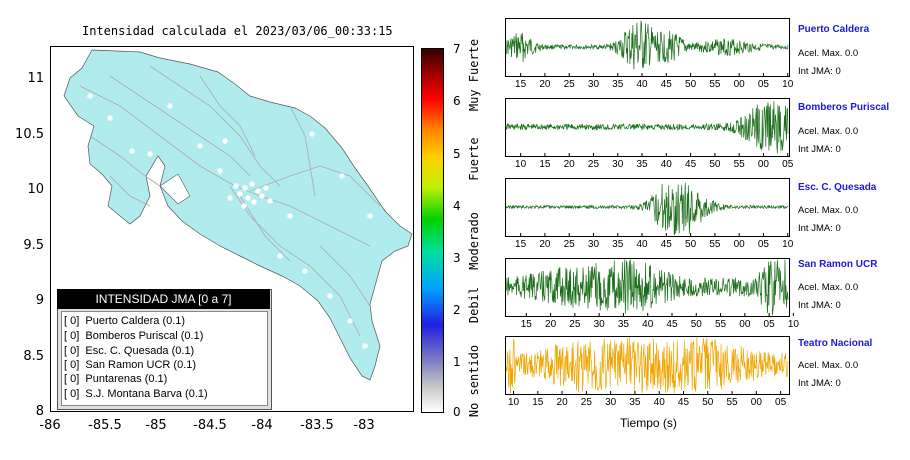 The width and height of the screenshot is (910, 460). I want to click on colorbar-tick: 4, so click(457, 206).